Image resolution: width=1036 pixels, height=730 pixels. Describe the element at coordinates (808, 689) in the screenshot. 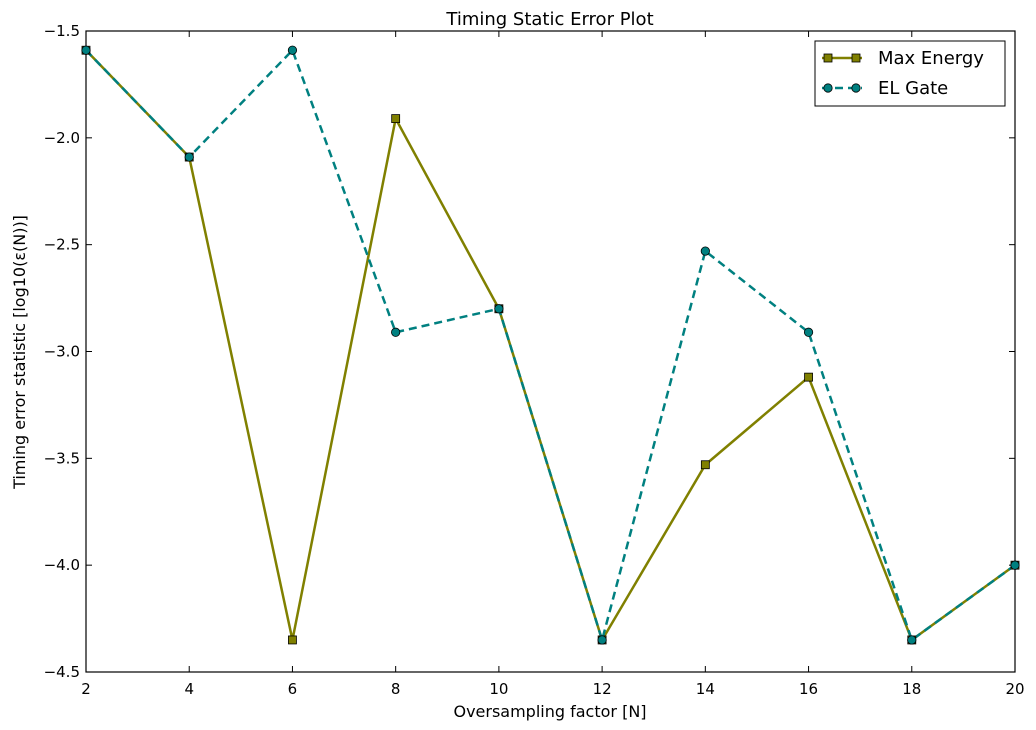

I see `x-tick-label: 16` at that location.